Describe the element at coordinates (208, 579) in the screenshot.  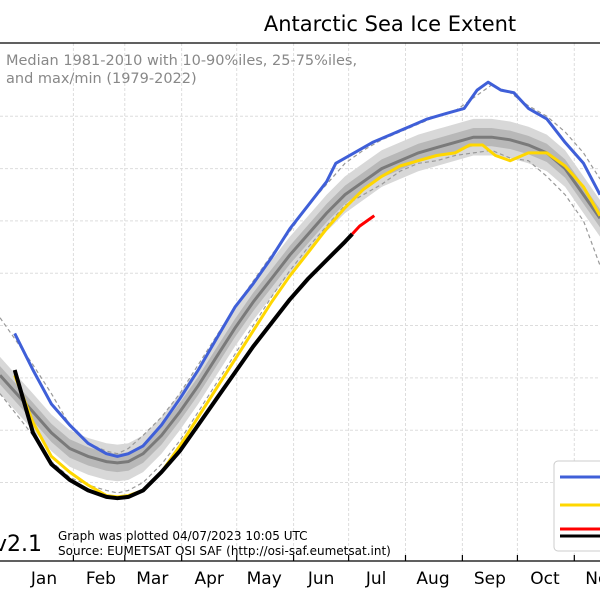
I see `x-tick-label: Apr` at that location.